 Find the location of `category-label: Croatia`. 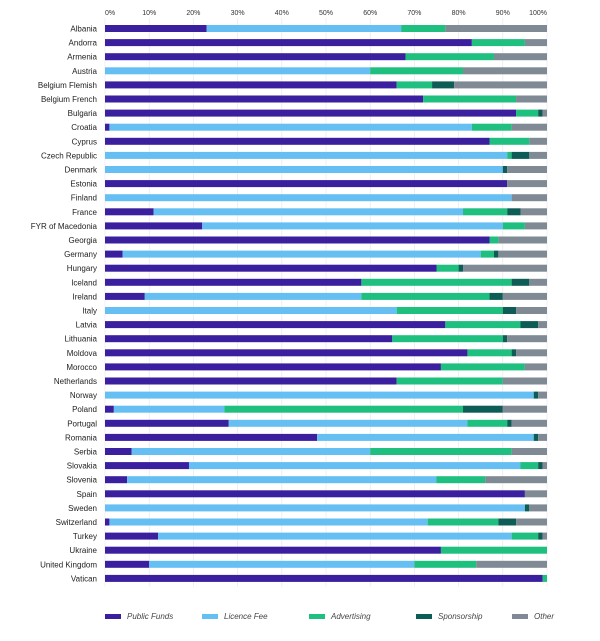

category-label: Croatia is located at coordinates (84, 127).